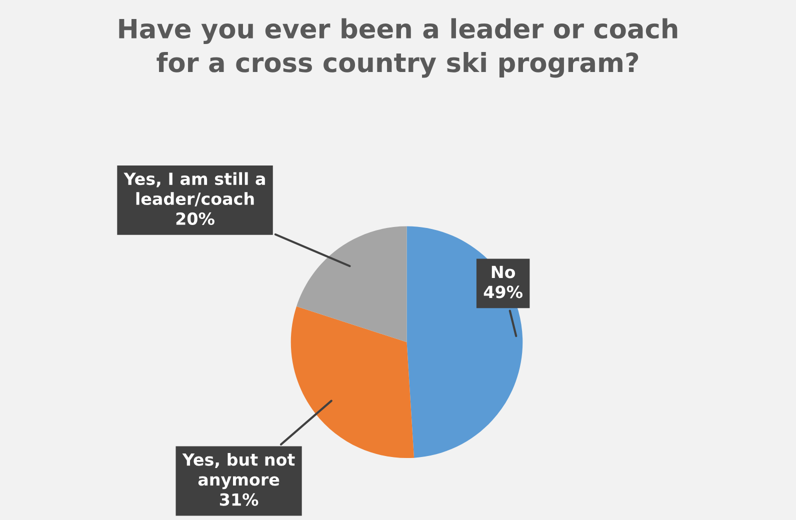 The image size is (796, 520). I want to click on slice-label: Yes, but not anymore, so click(238, 471).